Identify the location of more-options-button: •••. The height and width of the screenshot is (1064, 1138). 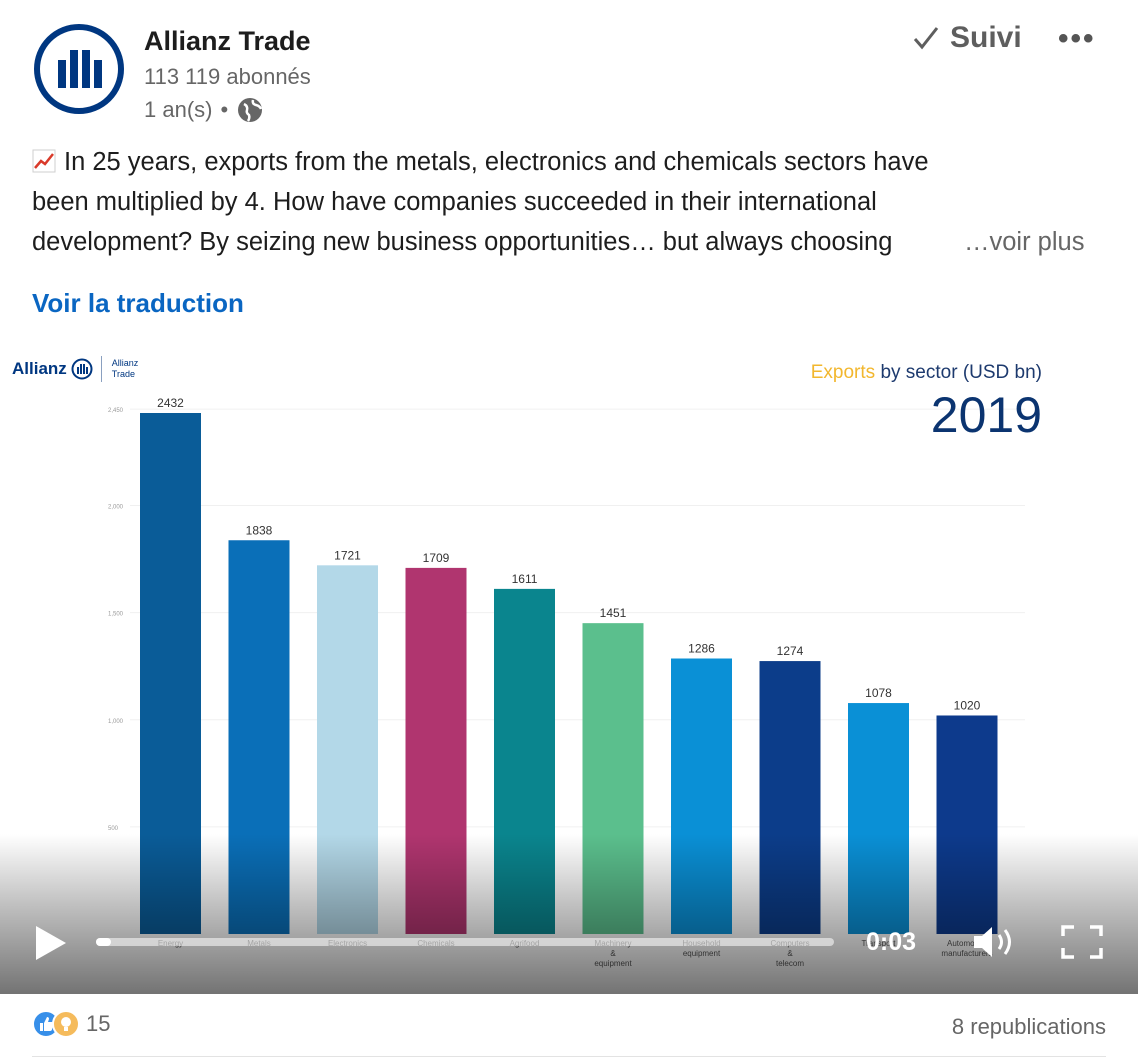
(1077, 38).